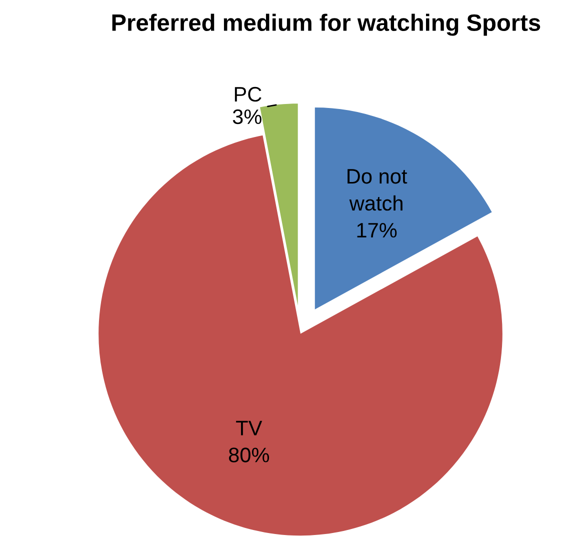 This screenshot has width=582, height=550. What do you see at coordinates (249, 428) in the screenshot?
I see `slice-label: TV` at bounding box center [249, 428].